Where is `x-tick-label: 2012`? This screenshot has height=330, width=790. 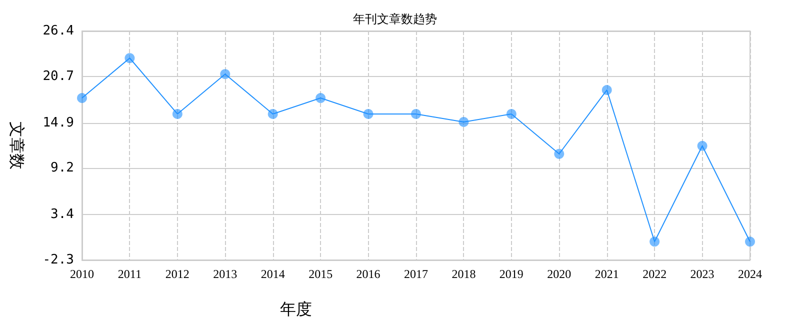
x-tick-label: 2012 is located at coordinates (177, 274).